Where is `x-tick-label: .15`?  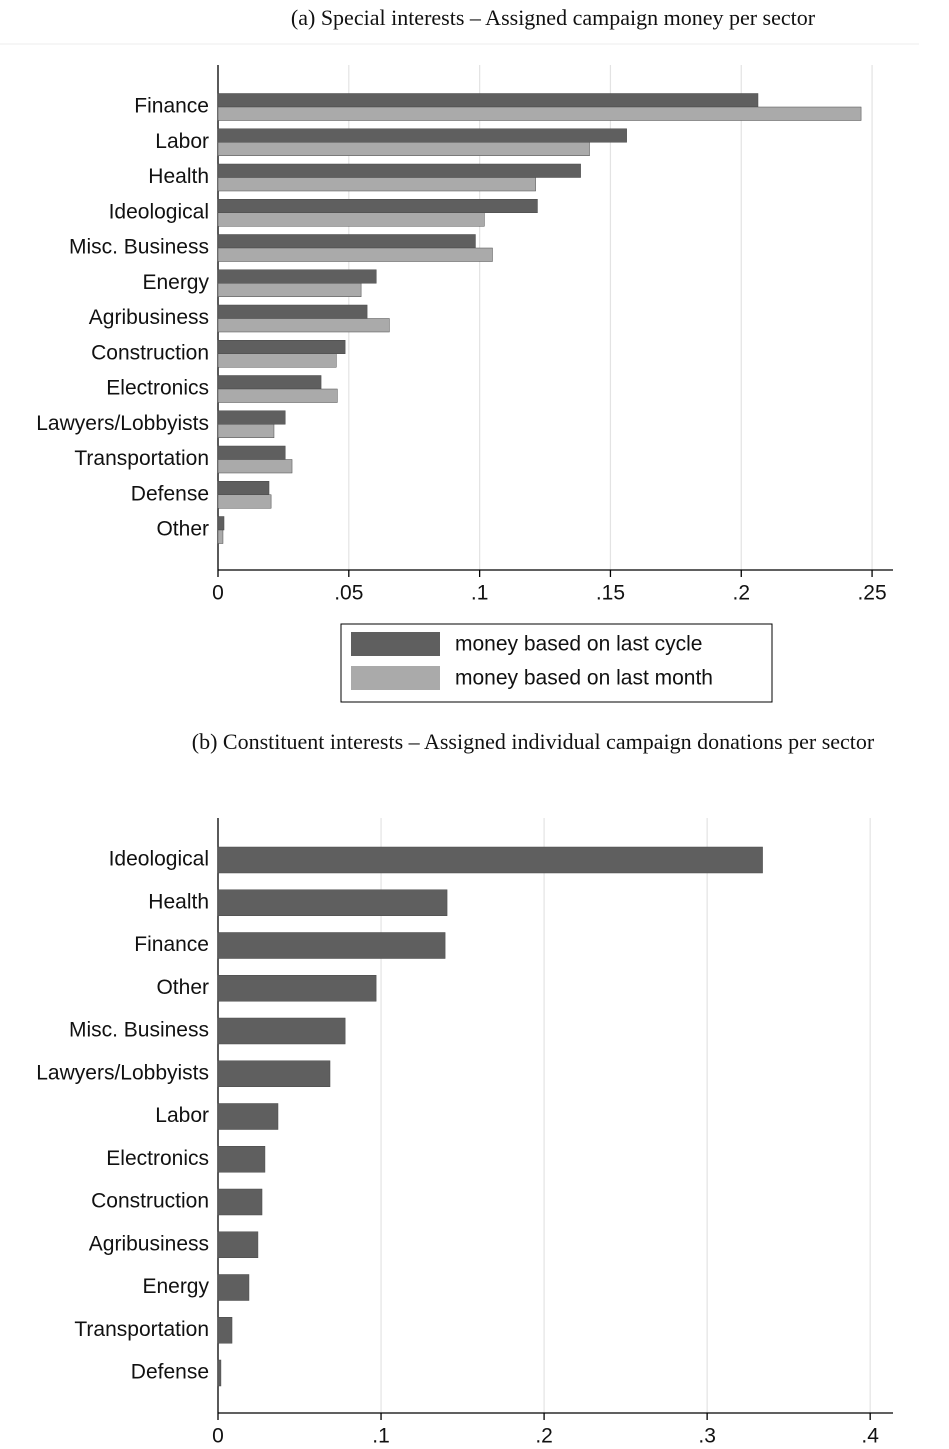 x-tick-label: .15 is located at coordinates (610, 593).